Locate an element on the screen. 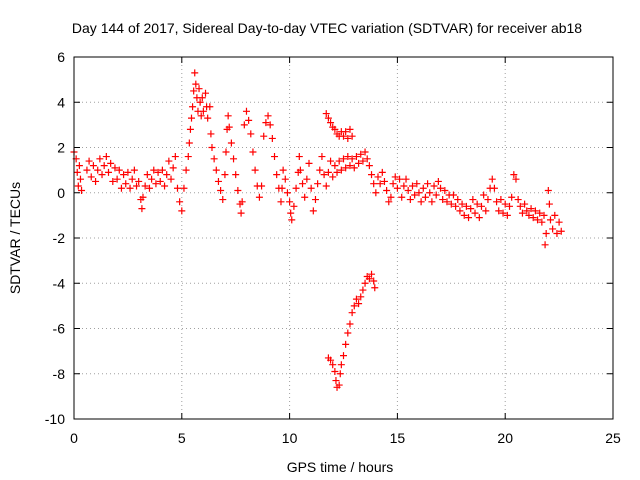  x-tick-label: 5 is located at coordinates (182, 438).